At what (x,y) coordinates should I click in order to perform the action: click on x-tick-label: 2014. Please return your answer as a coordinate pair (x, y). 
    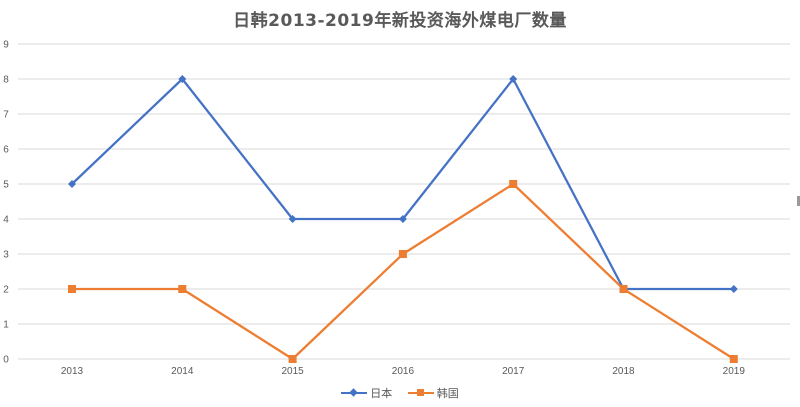
    Looking at the image, I should click on (182, 371).